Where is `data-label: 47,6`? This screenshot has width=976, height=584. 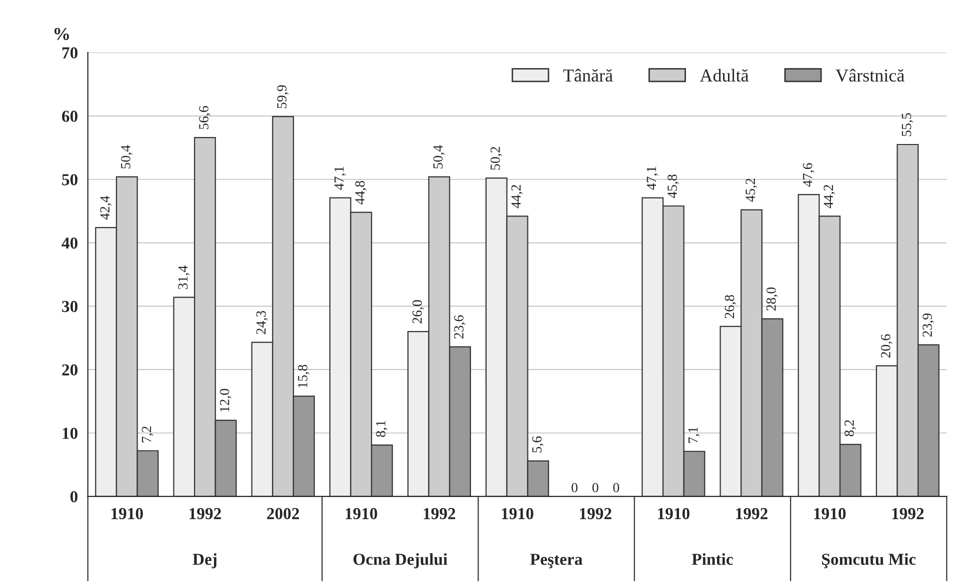 data-label: 47,6 is located at coordinates (808, 175).